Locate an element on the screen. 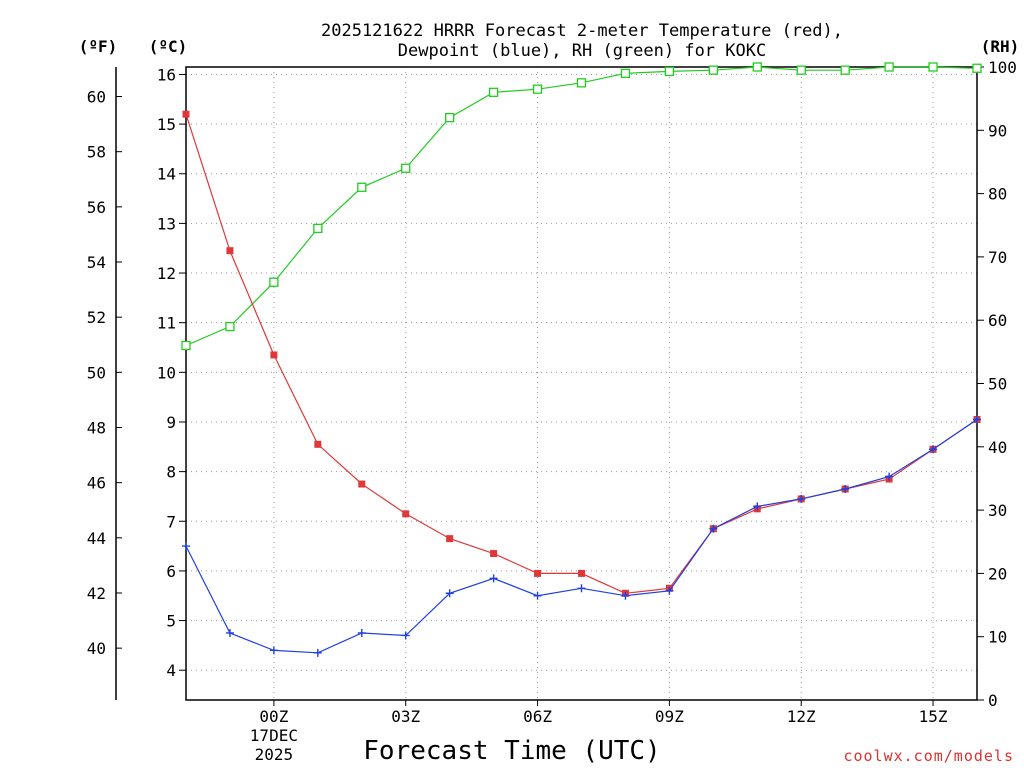 Image resolution: width=1024 pixels, height=768 pixels. x-tick-date-label: 17DEC is located at coordinates (274, 735).